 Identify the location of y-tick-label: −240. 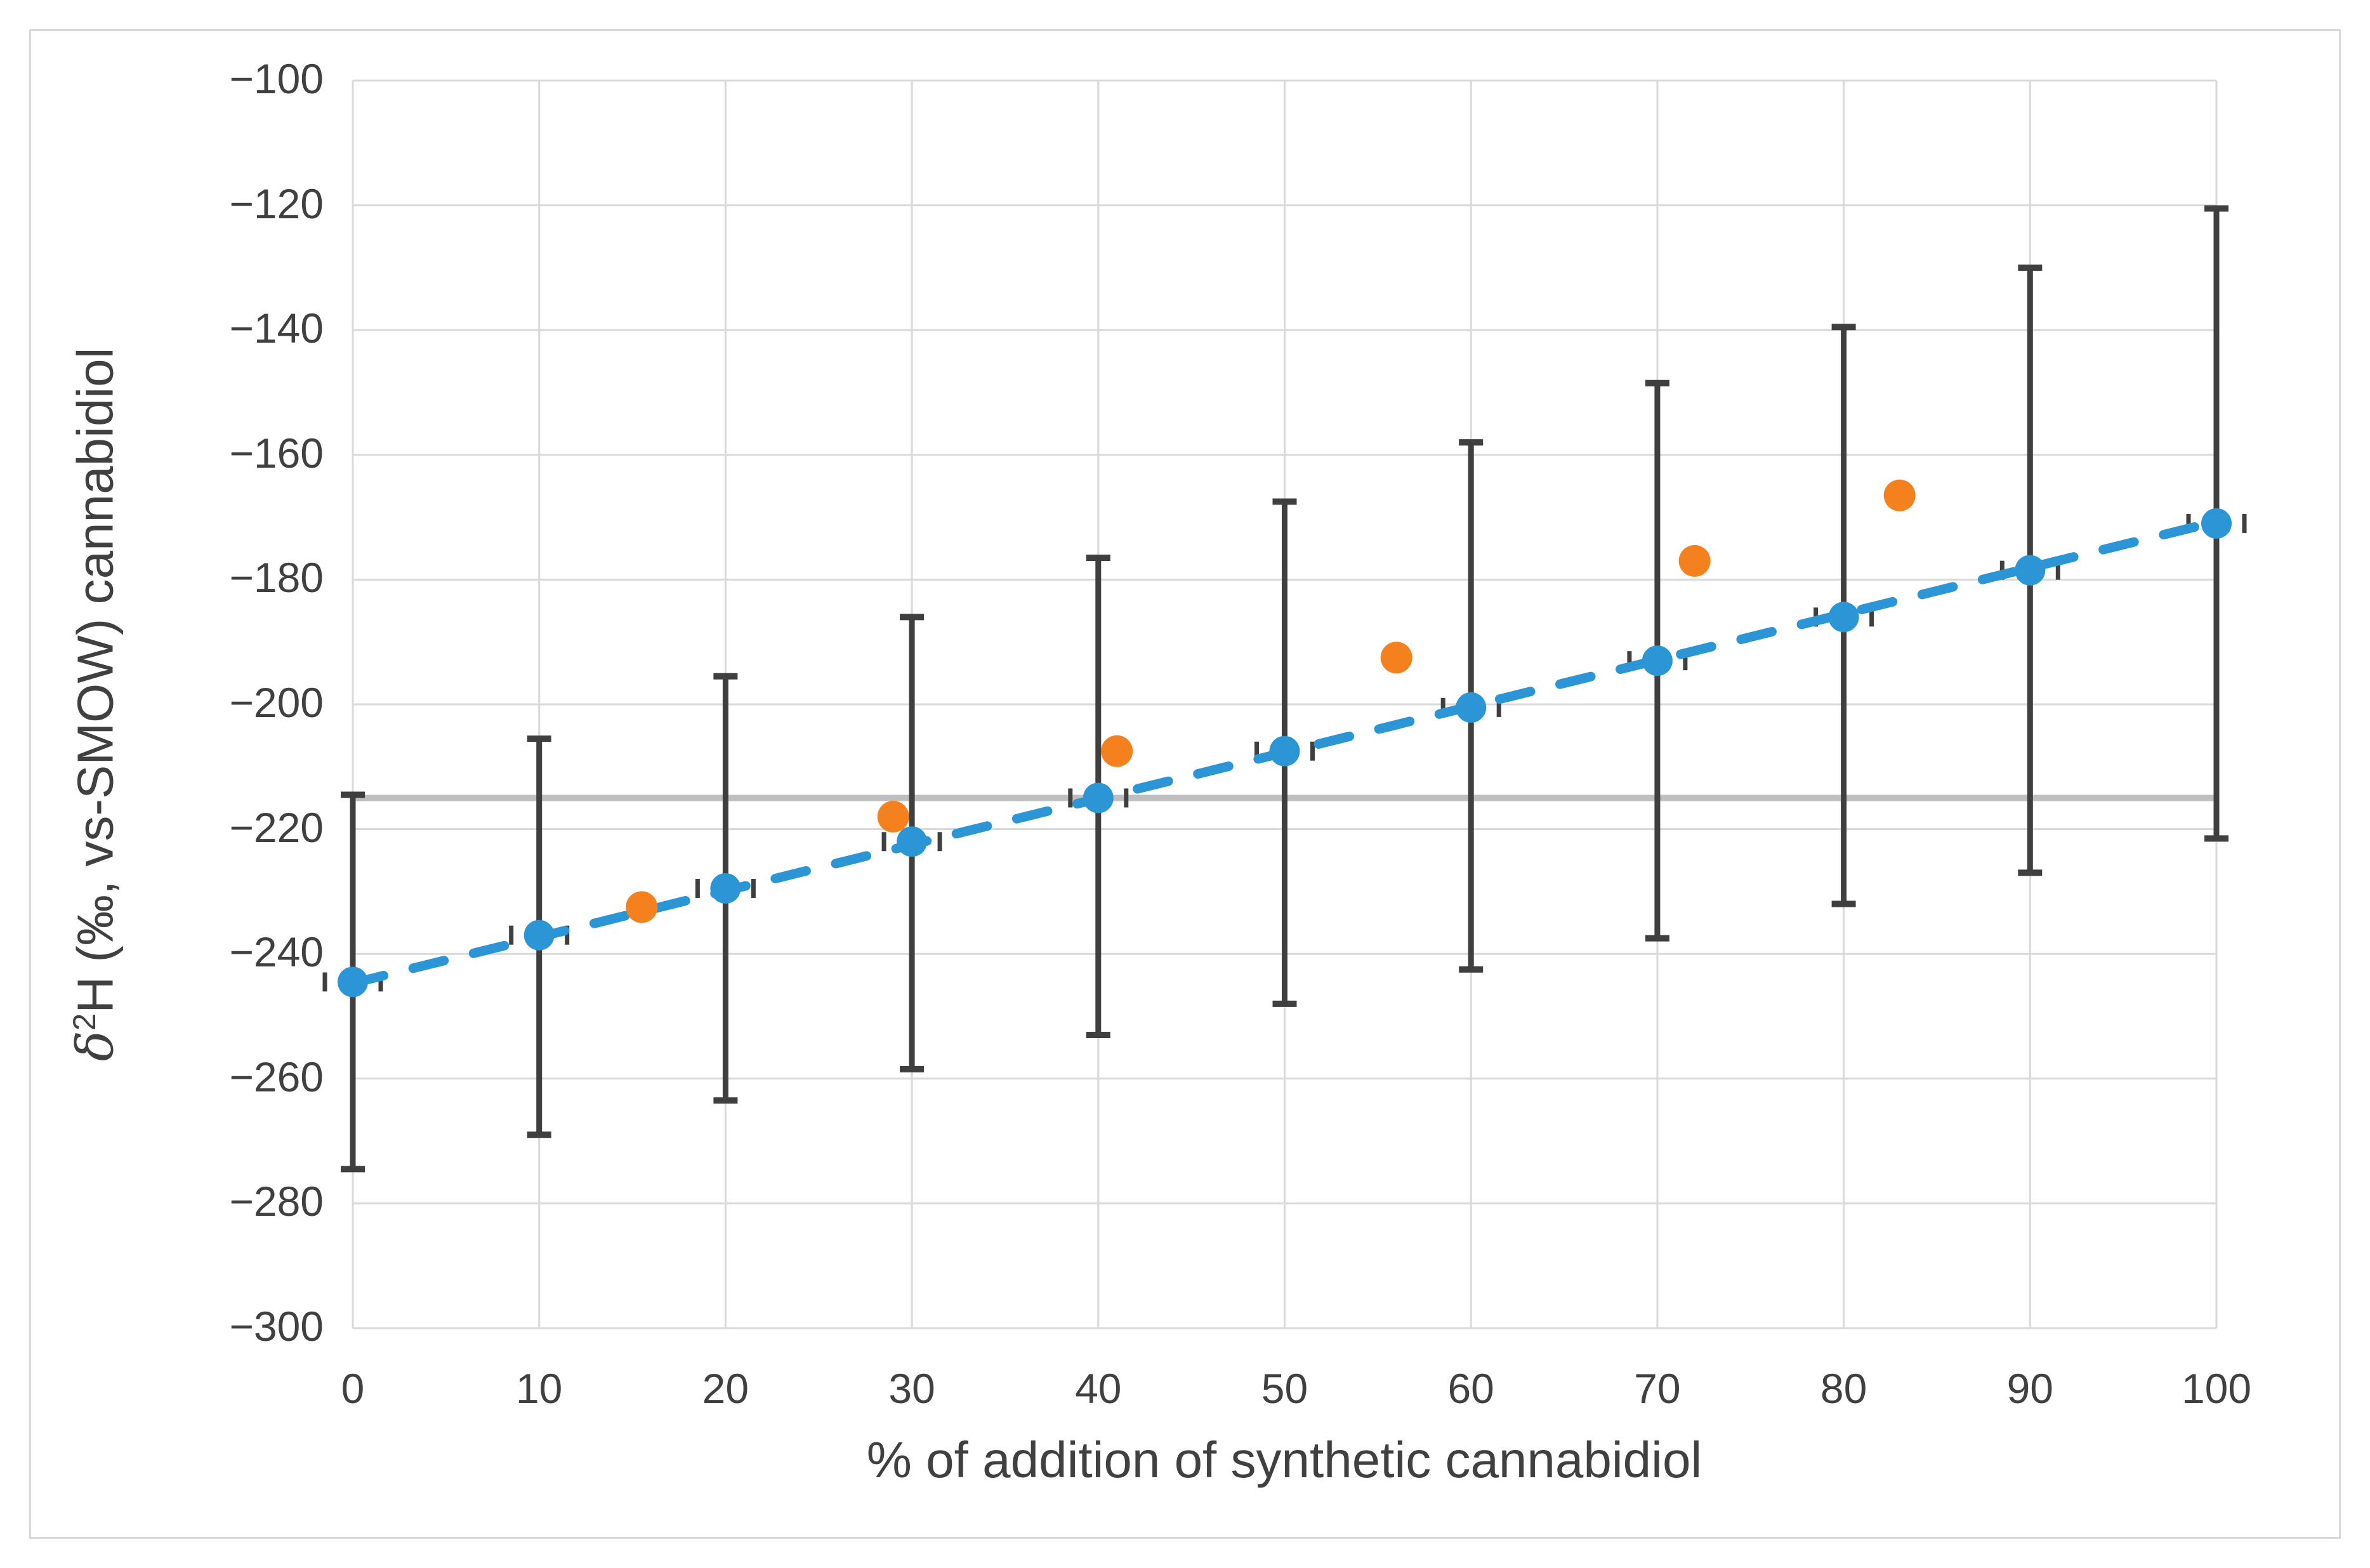
(276, 952).